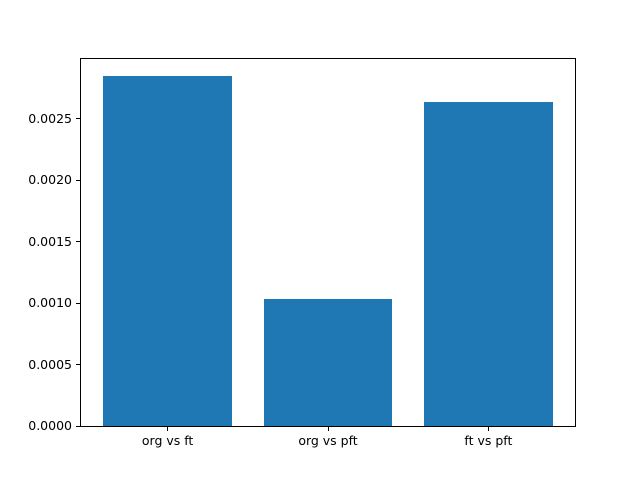  Describe the element at coordinates (50, 241) in the screenshot. I see `y-tick-label: 0.0015` at that location.